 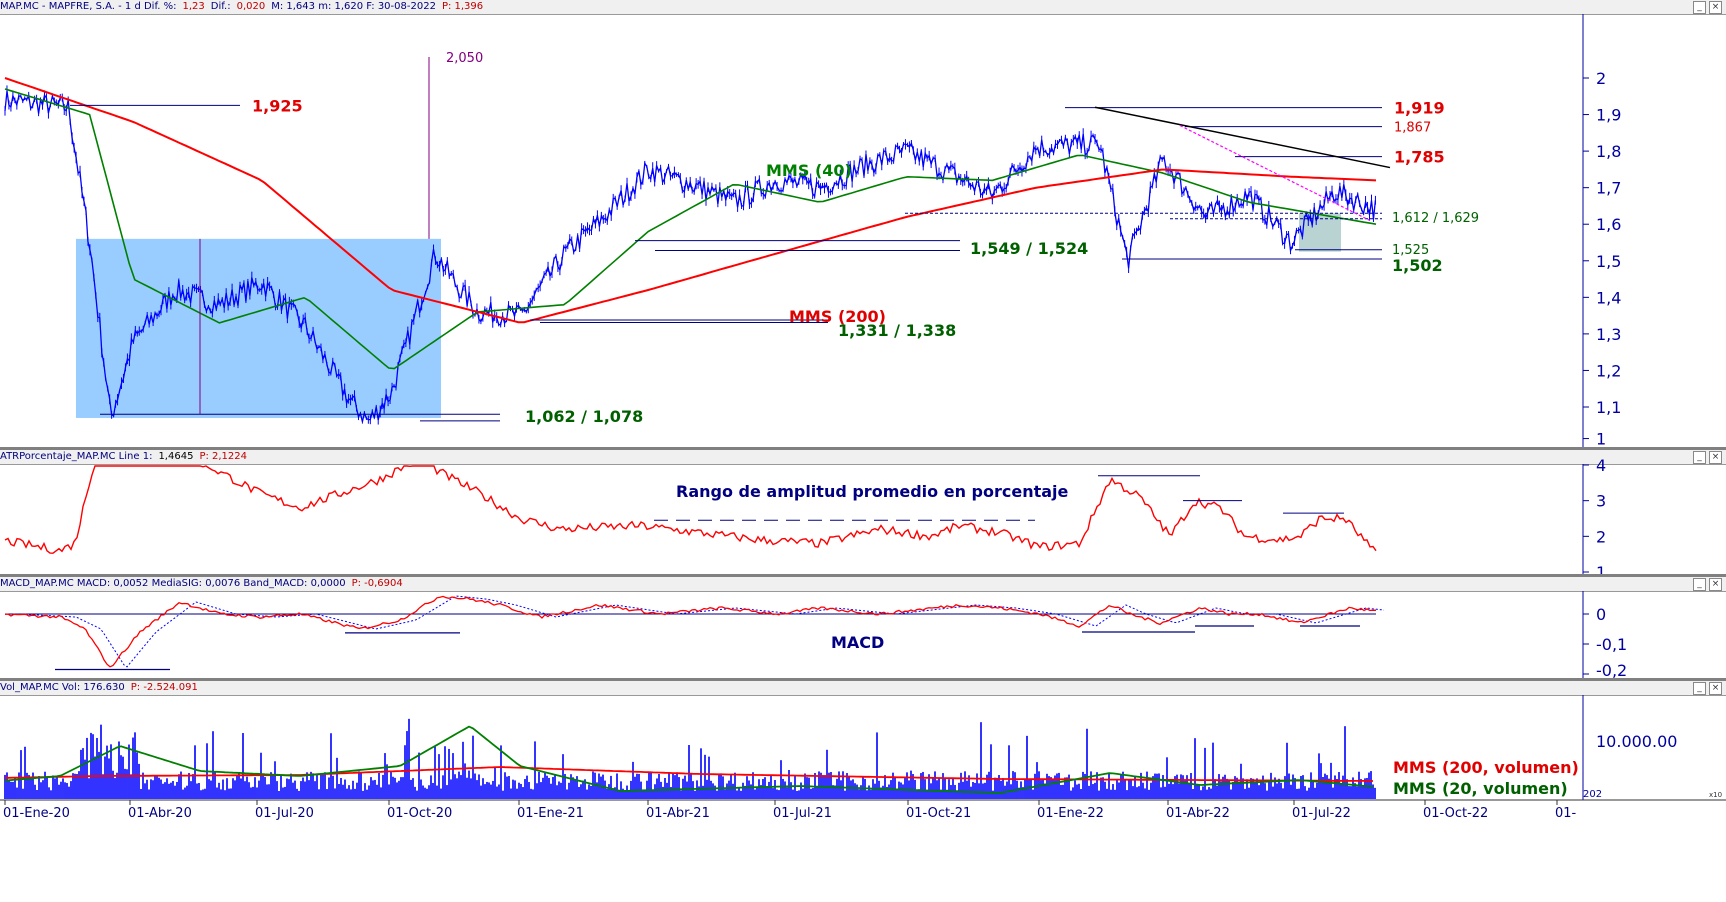 What do you see at coordinates (809, 170) in the screenshot?
I see `mms40-label: MMS (40)` at bounding box center [809, 170].